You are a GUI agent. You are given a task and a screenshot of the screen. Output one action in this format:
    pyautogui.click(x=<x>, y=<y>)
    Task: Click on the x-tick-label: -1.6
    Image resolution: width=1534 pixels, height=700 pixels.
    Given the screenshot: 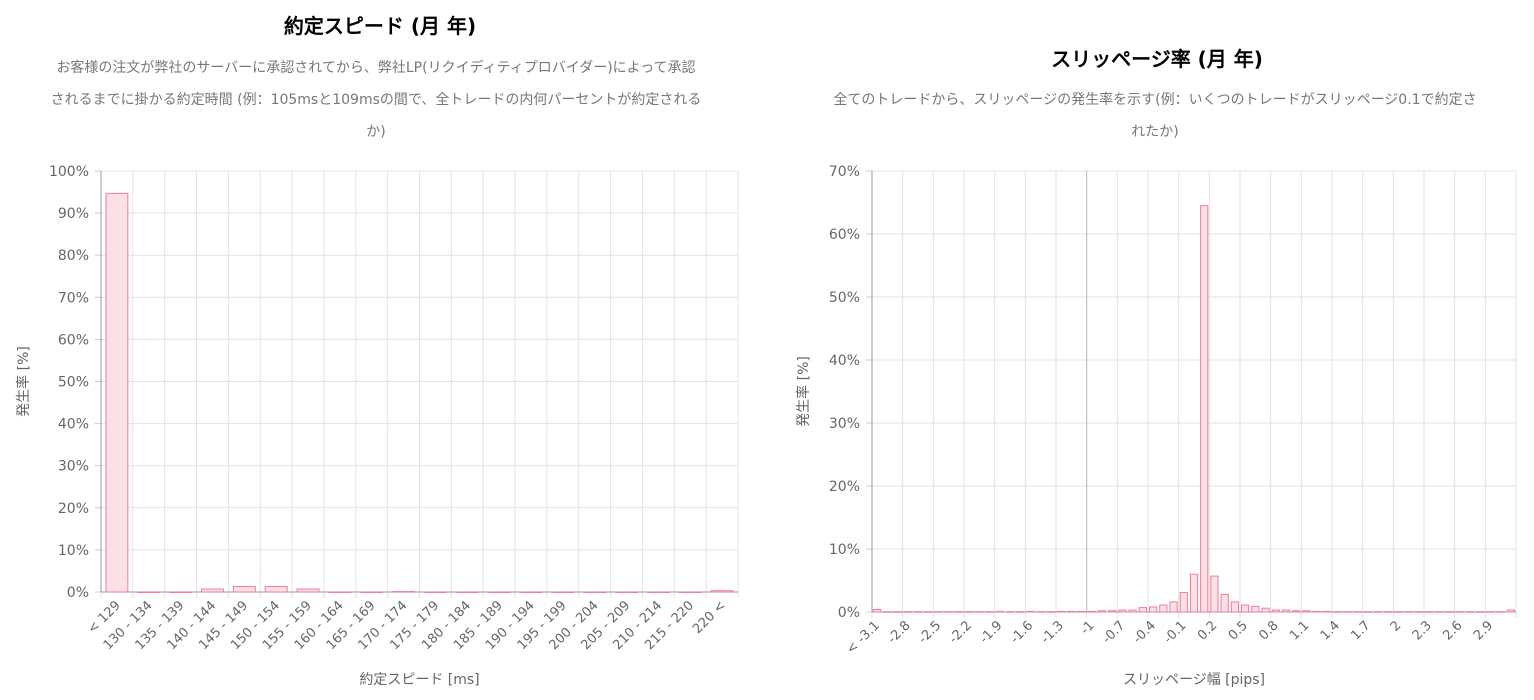 What is the action you would take?
    pyautogui.click(x=1022, y=632)
    